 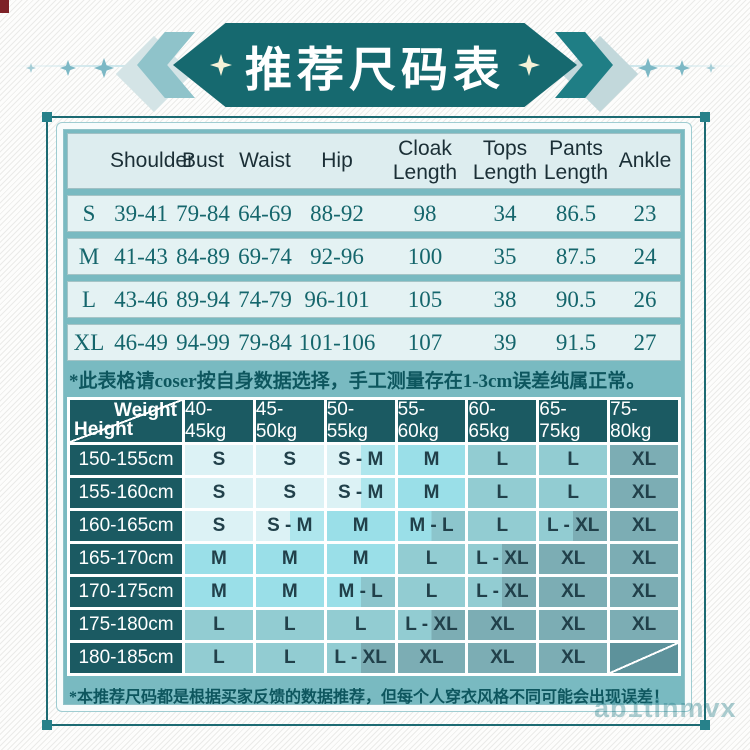 What do you see at coordinates (337, 342) in the screenshot?
I see `cell-value: 101-106` at bounding box center [337, 342].